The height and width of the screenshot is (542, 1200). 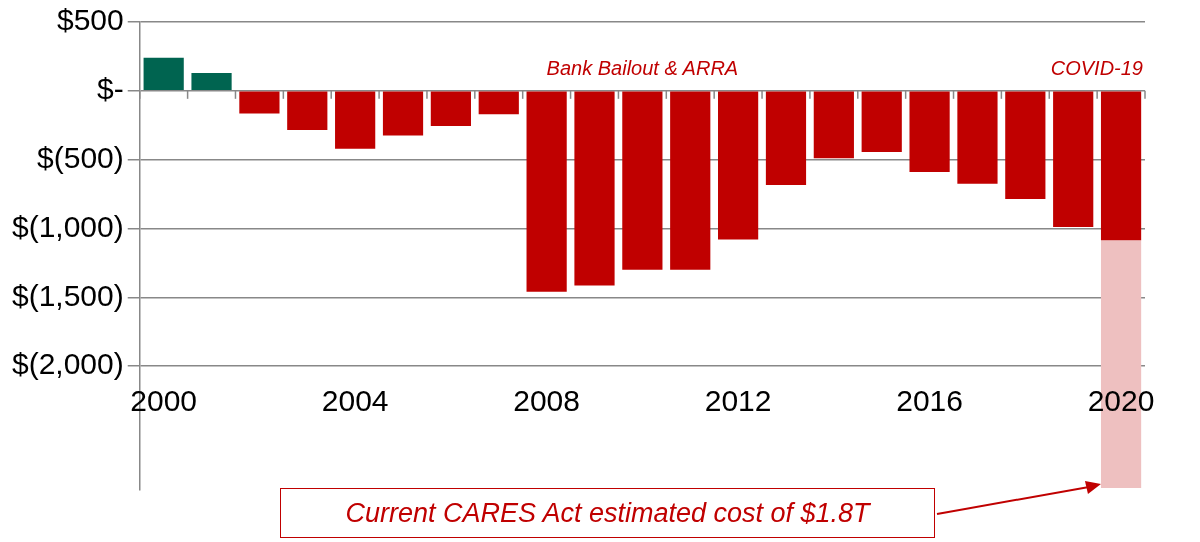 What do you see at coordinates (80, 157) in the screenshot?
I see `y-tick-label: $(500)` at bounding box center [80, 157].